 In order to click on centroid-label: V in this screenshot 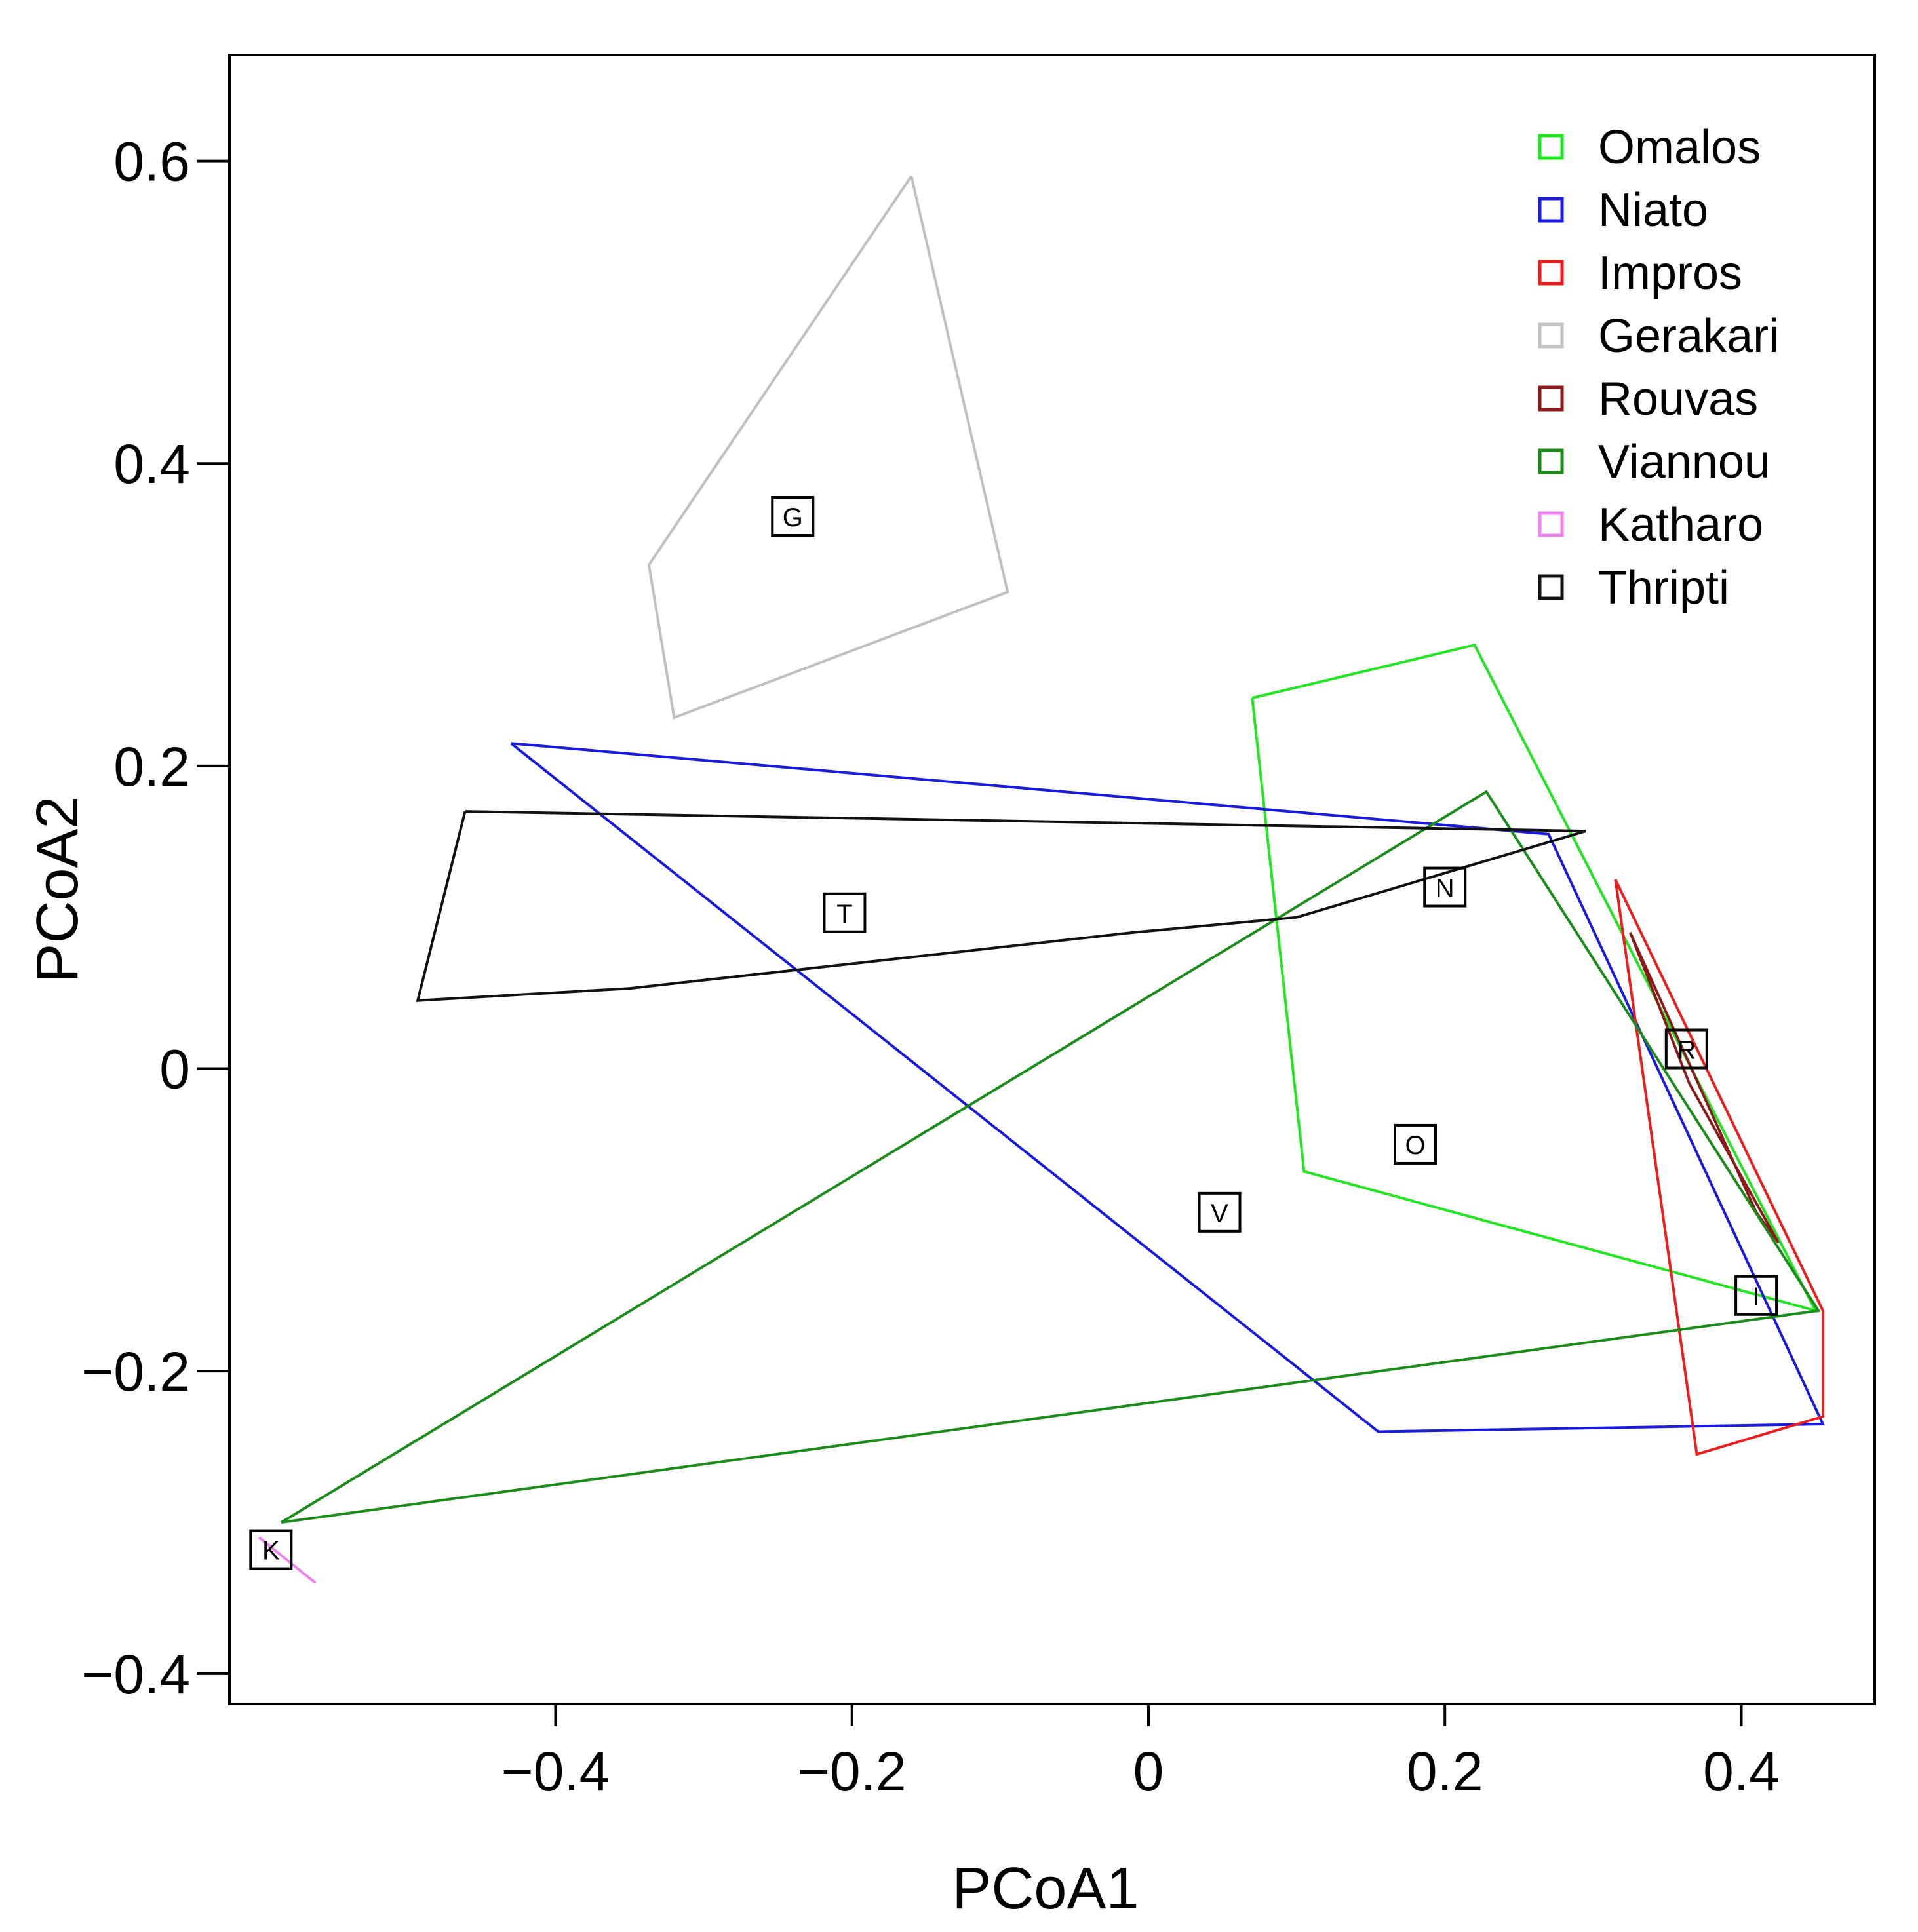, I will do `click(1219, 1213)`.